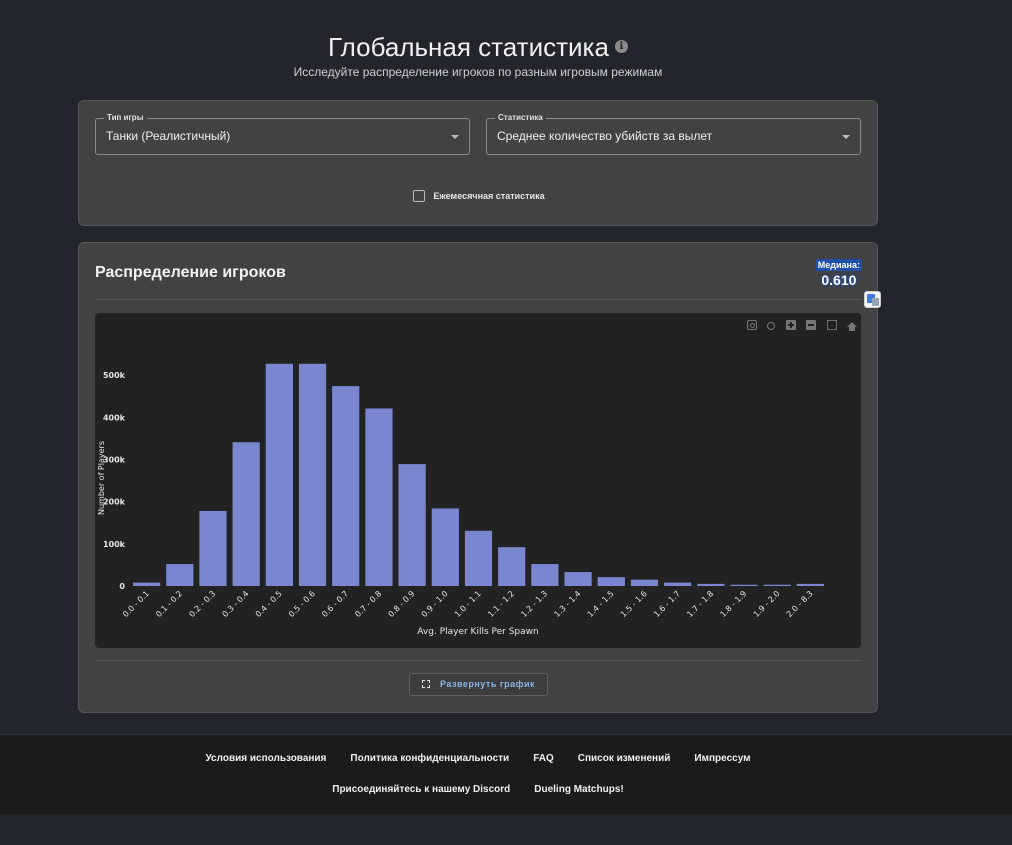 This screenshot has height=845, width=1012. Describe the element at coordinates (811, 325) in the screenshot. I see `zoom-out-icon` at that location.